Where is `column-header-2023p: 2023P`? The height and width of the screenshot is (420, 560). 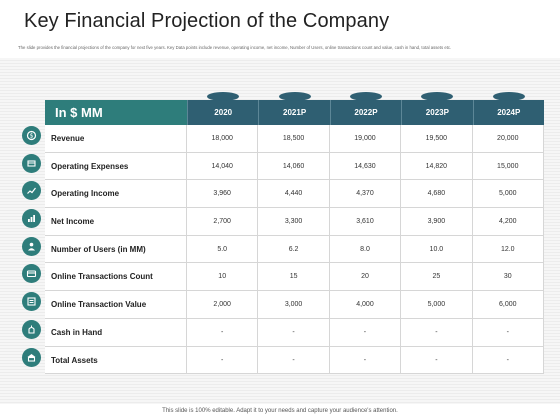 column-header-2023p: 2023P is located at coordinates (437, 108).